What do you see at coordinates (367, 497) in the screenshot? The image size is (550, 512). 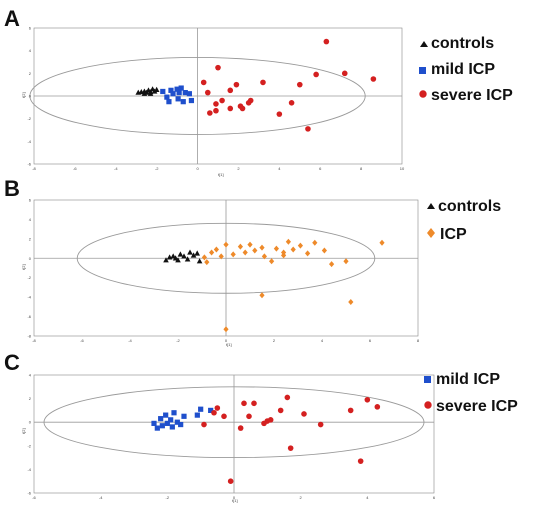 I see `panel-c-xtick-label: 4` at bounding box center [367, 497].